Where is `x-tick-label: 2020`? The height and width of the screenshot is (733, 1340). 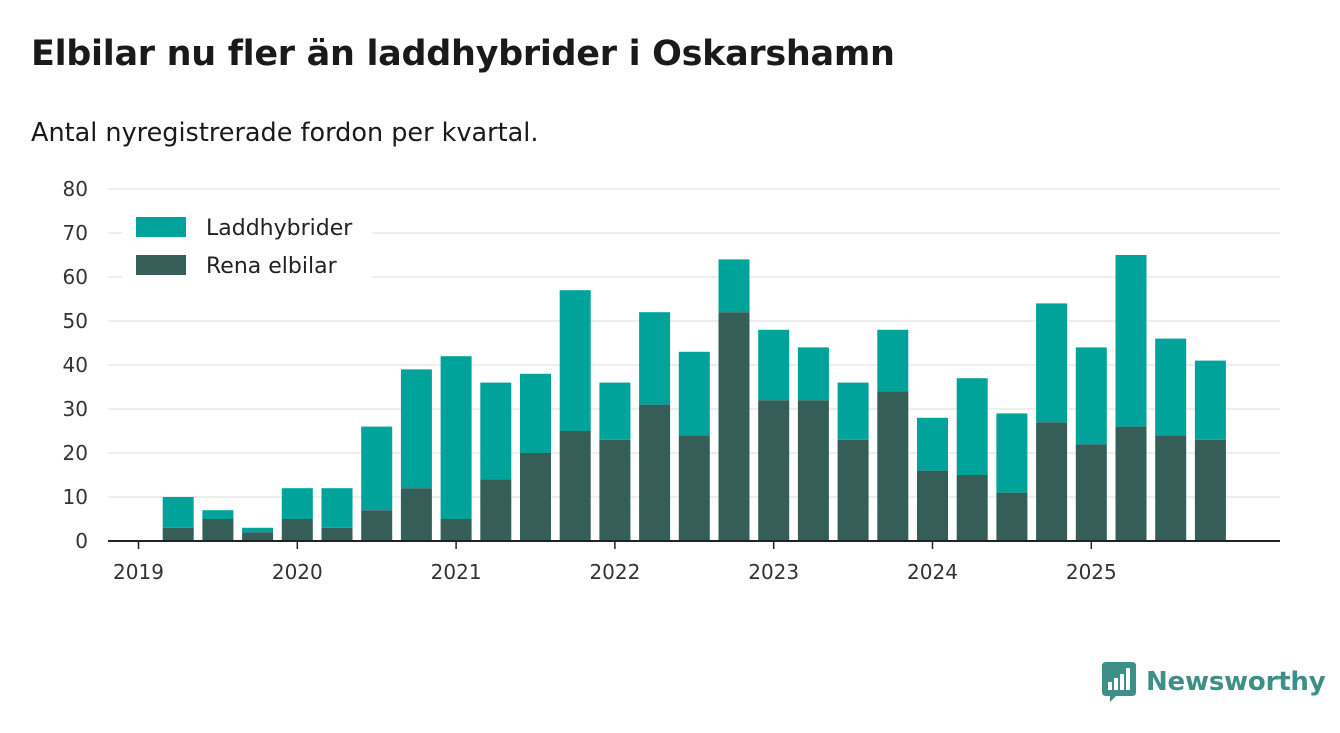
x-tick-label: 2020 is located at coordinates (297, 572).